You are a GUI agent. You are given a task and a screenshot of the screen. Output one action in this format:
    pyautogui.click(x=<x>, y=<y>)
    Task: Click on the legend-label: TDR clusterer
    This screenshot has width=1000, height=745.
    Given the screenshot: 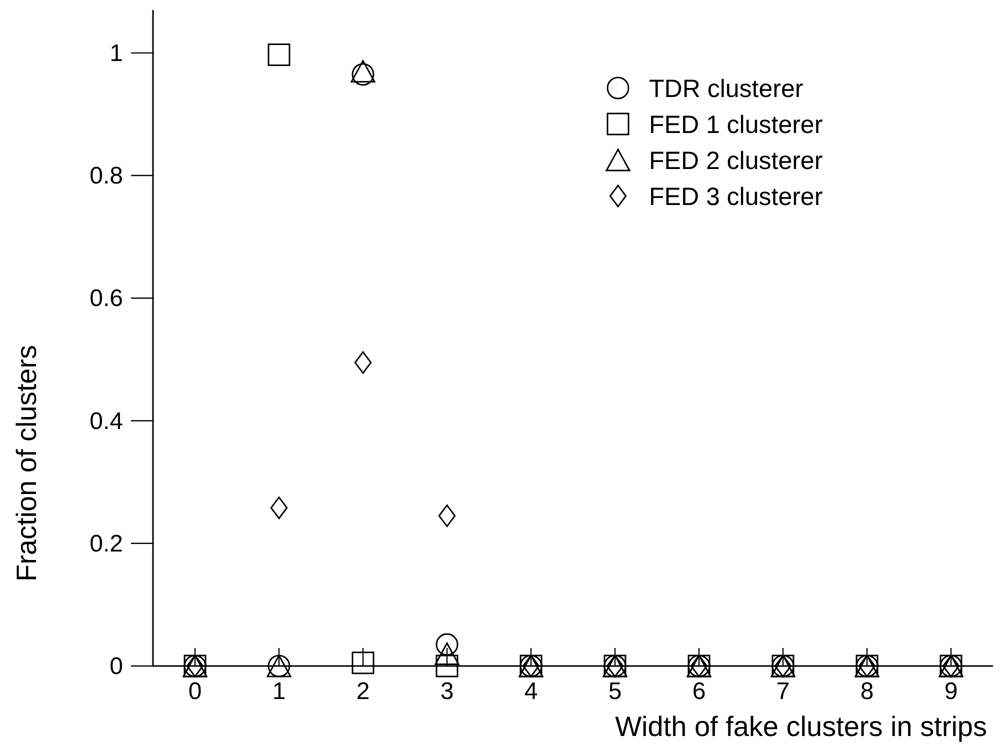 What is the action you would take?
    pyautogui.click(x=726, y=89)
    